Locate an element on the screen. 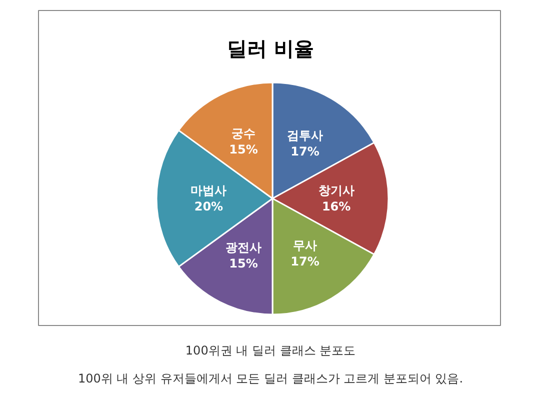  slice-label: 광전사 is located at coordinates (244, 247).